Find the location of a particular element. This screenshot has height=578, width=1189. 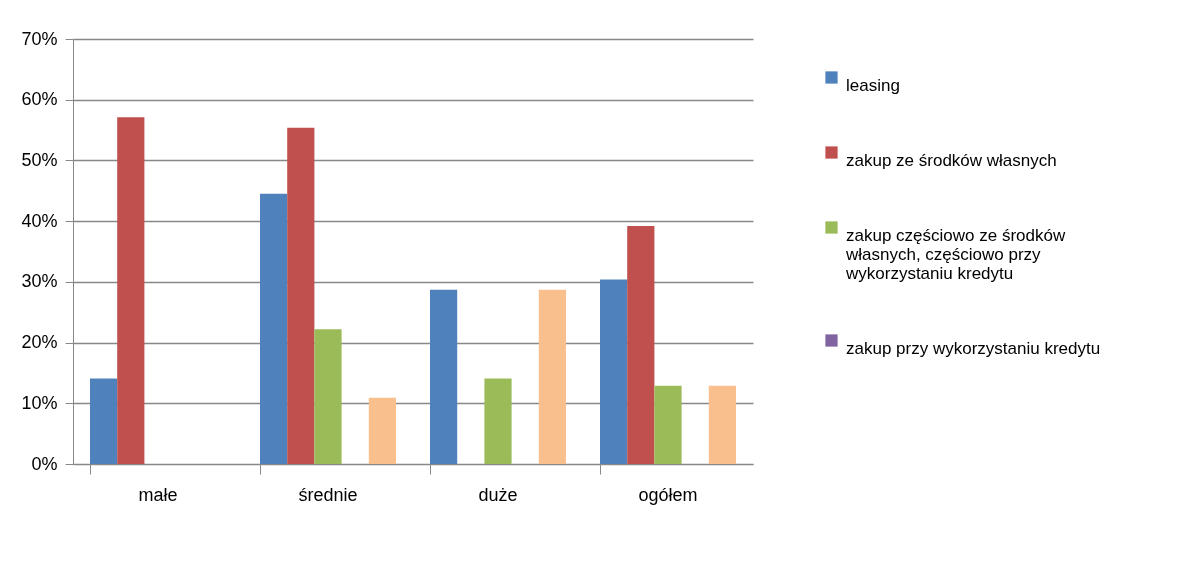

legend-label: leasing is located at coordinates (873, 85).